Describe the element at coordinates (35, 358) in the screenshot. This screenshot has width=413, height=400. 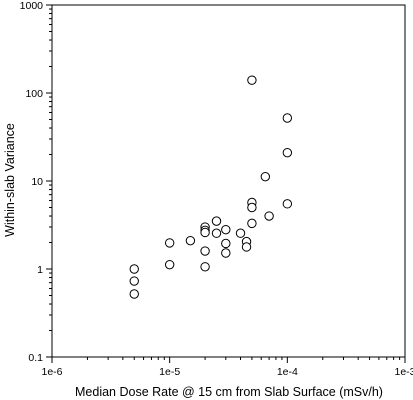
I see `y-tick-label: 0.1` at that location.